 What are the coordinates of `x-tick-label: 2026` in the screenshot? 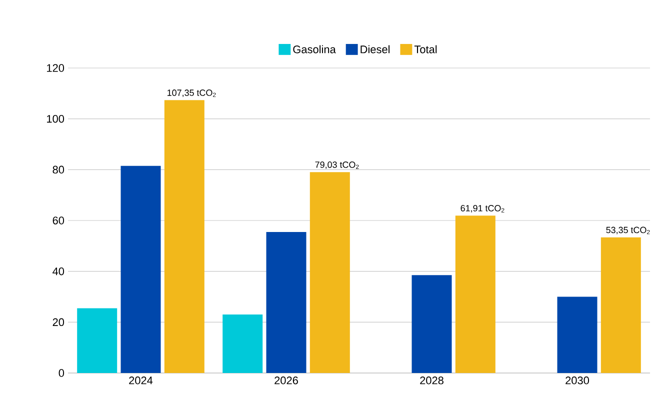 It's located at (286, 380).